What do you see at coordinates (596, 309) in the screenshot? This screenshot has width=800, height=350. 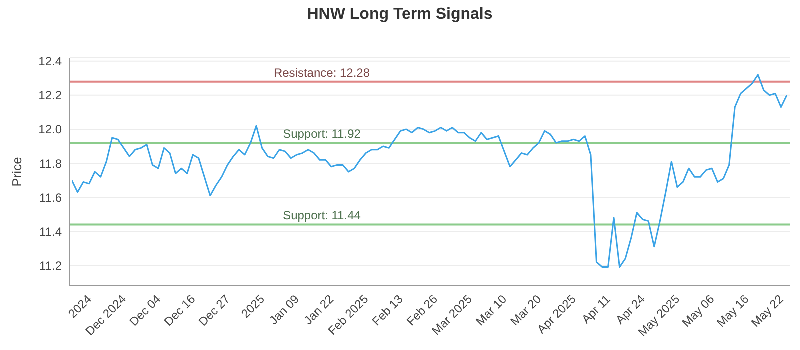 I see `x-tick-label: Apr 11` at bounding box center [596, 309].